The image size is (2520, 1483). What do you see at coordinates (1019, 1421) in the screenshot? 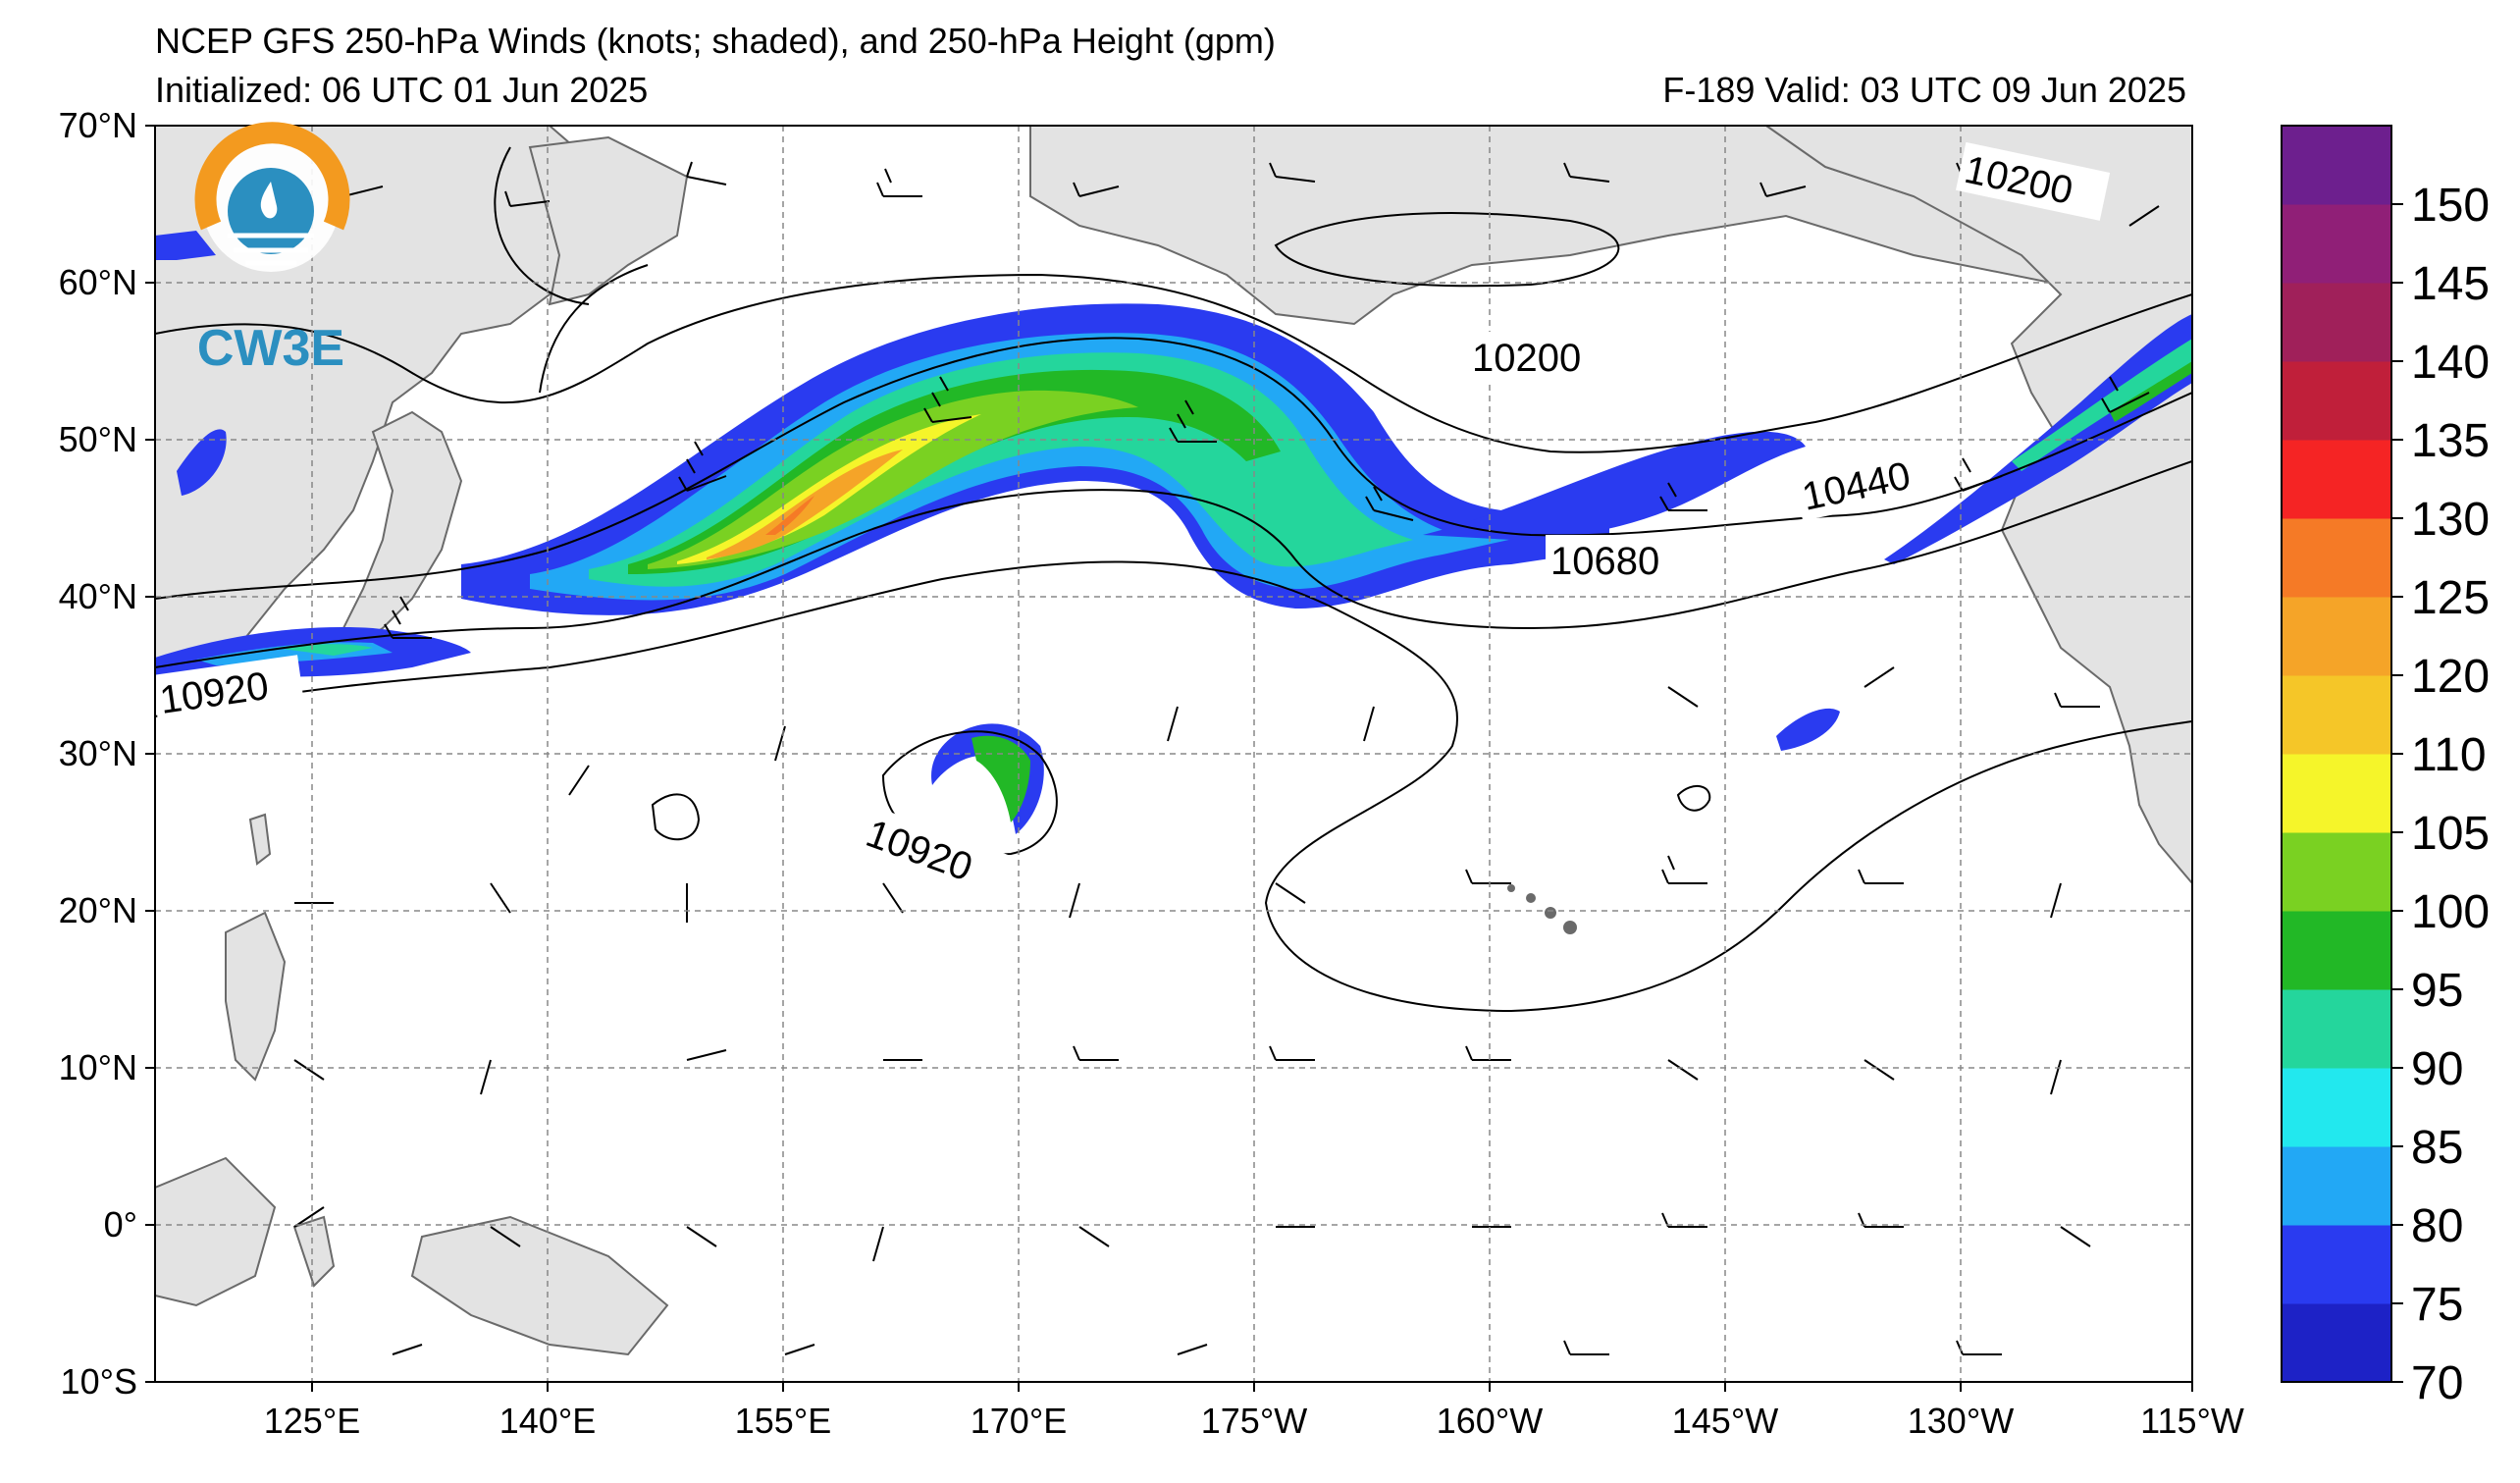
I see `lon-label: 170°E` at bounding box center [1019, 1421].